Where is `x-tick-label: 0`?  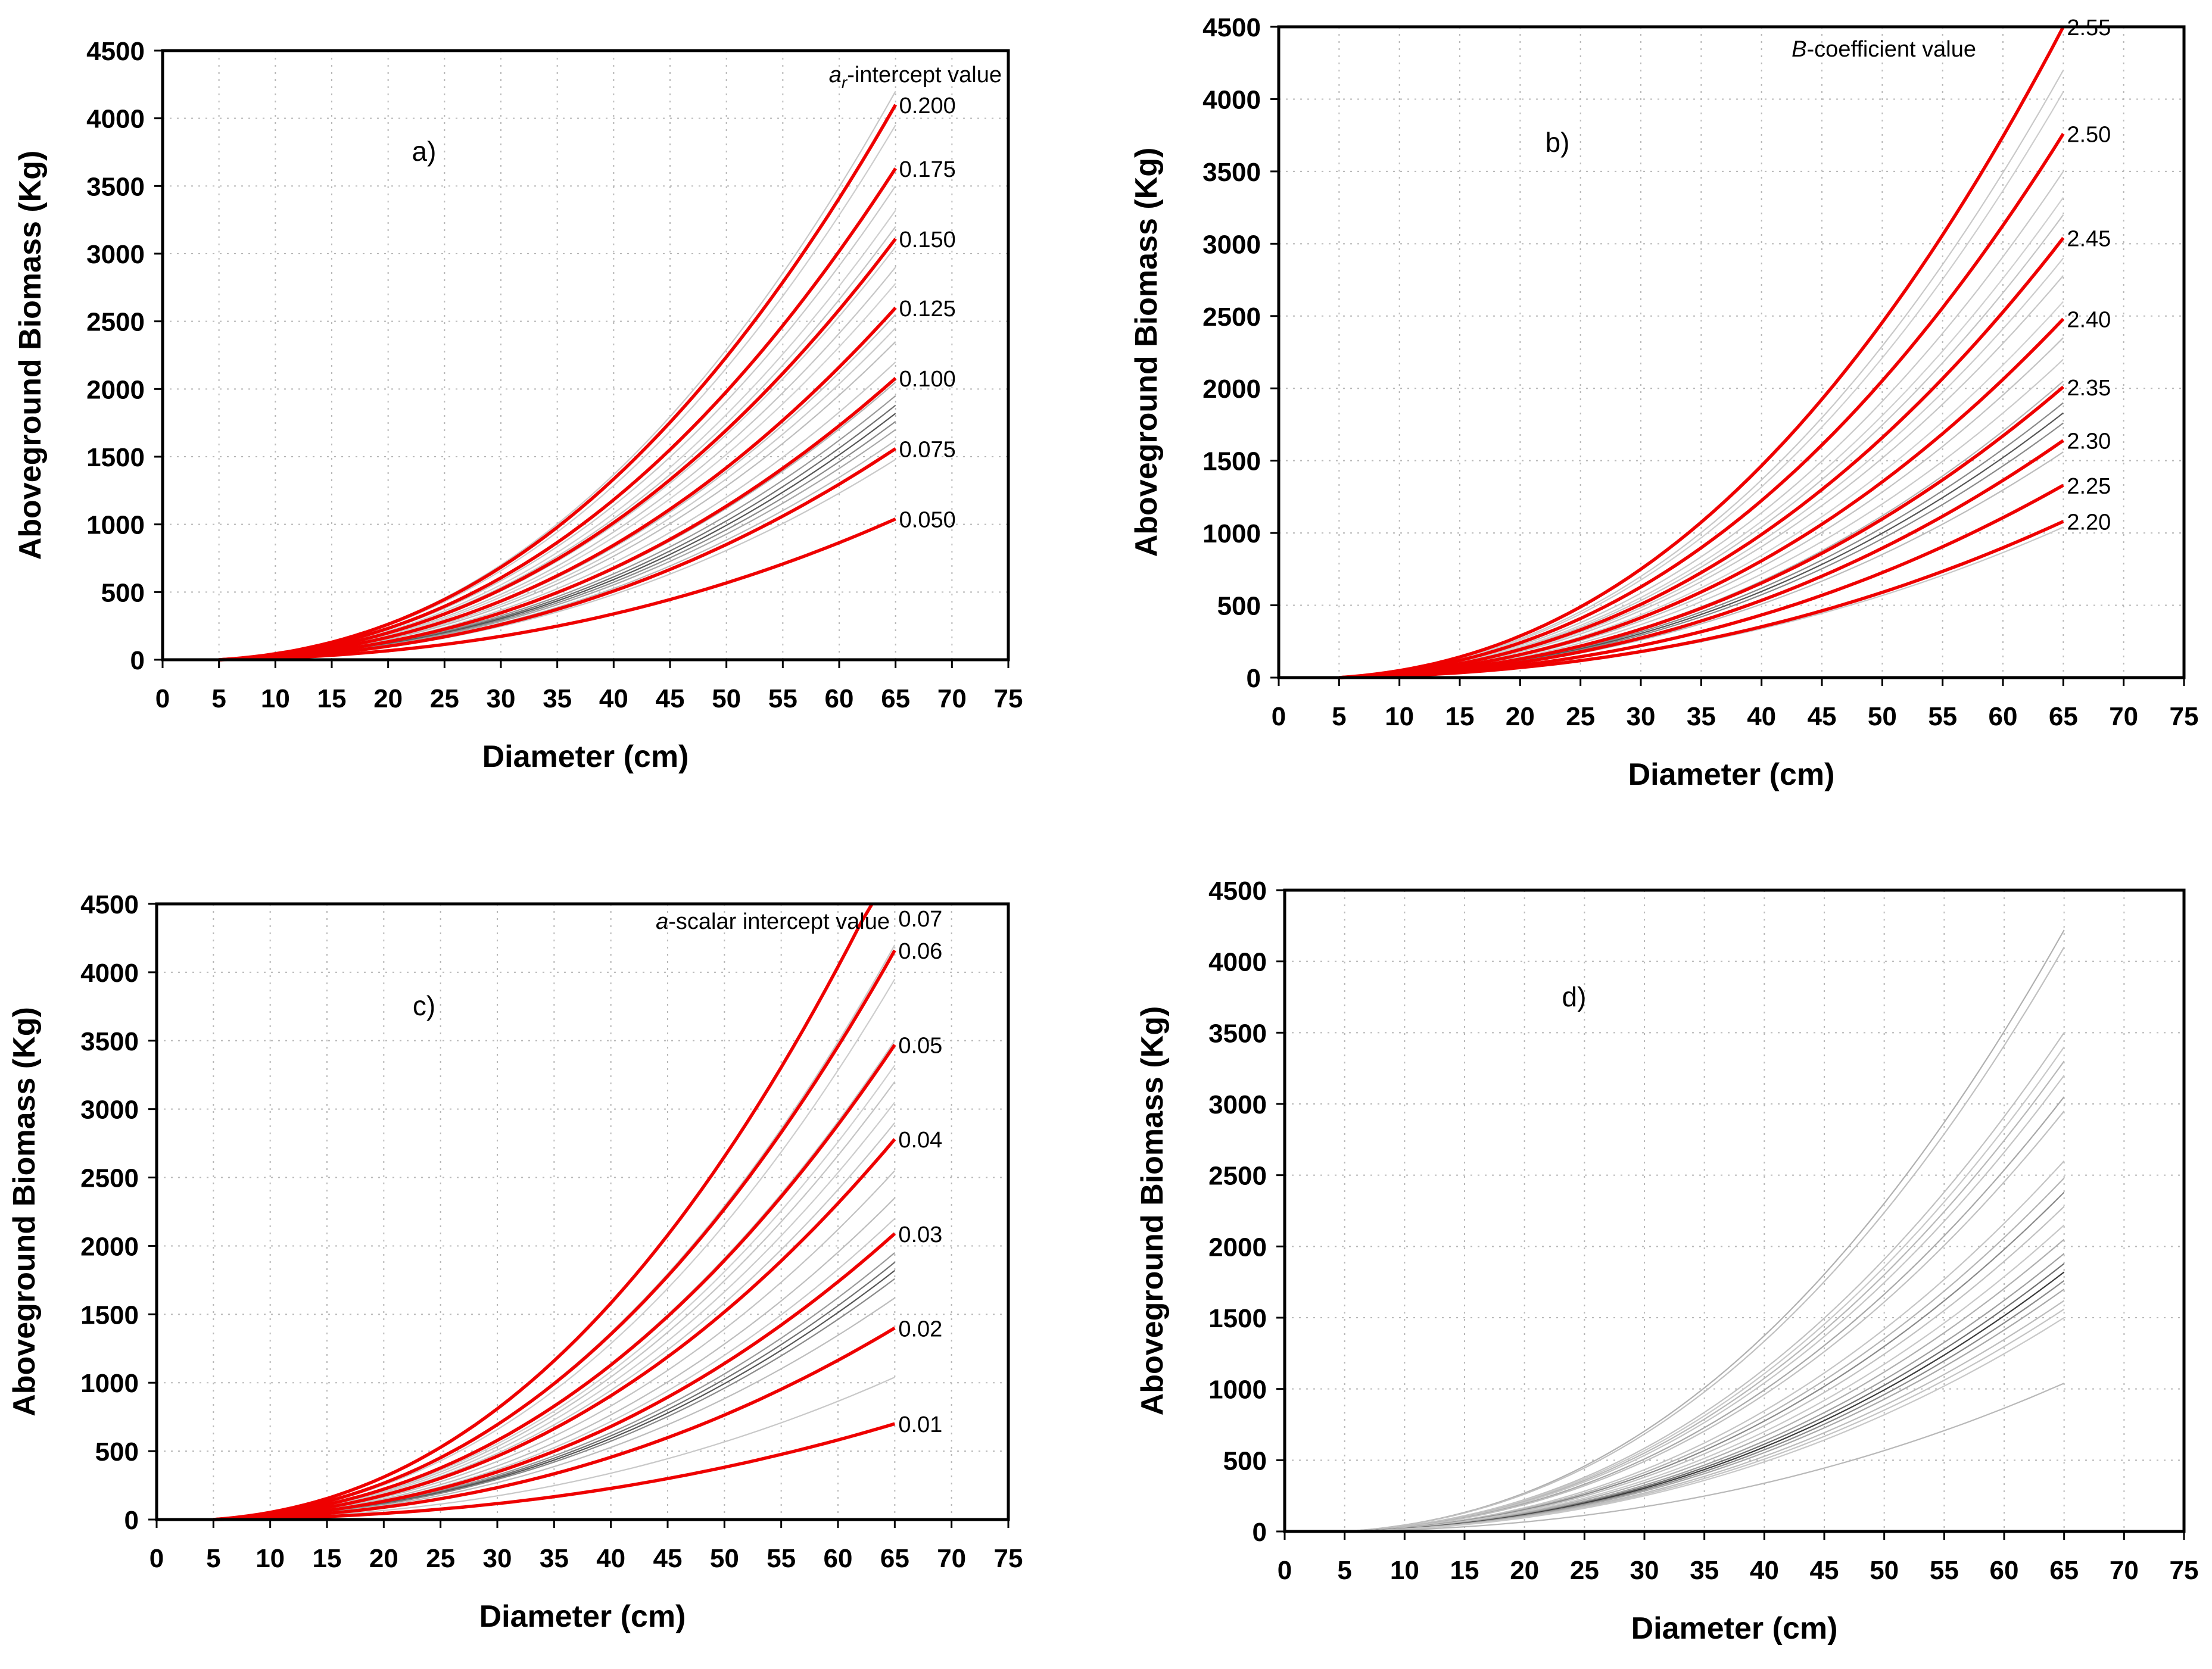
x-tick-label: 0 is located at coordinates (157, 1558).